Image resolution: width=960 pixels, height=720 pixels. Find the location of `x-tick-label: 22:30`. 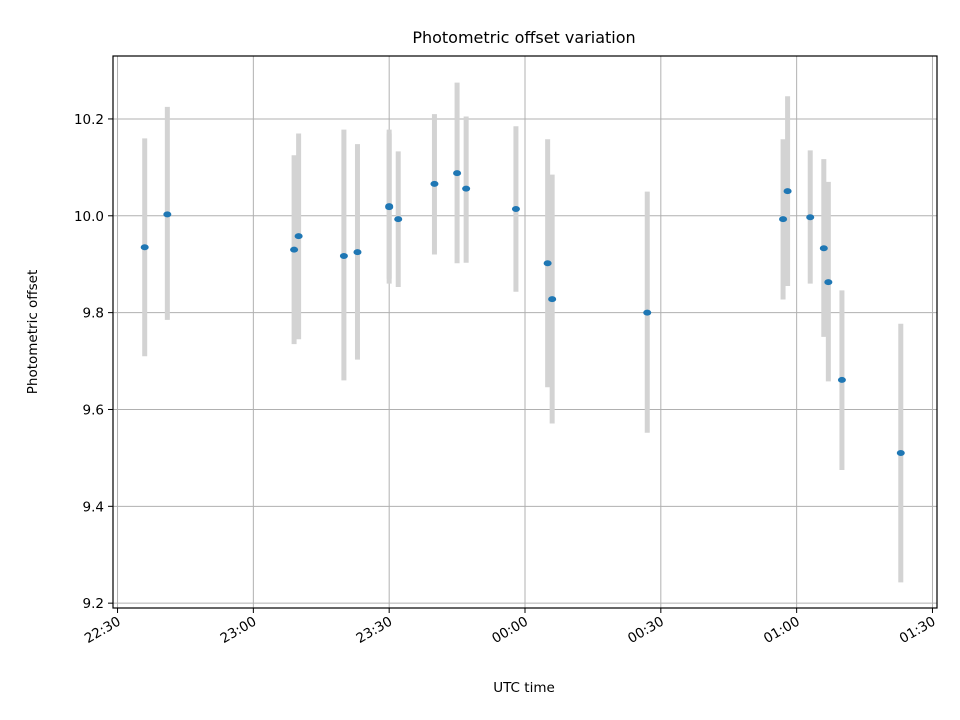

x-tick-label: 22:30 is located at coordinates (103, 630).